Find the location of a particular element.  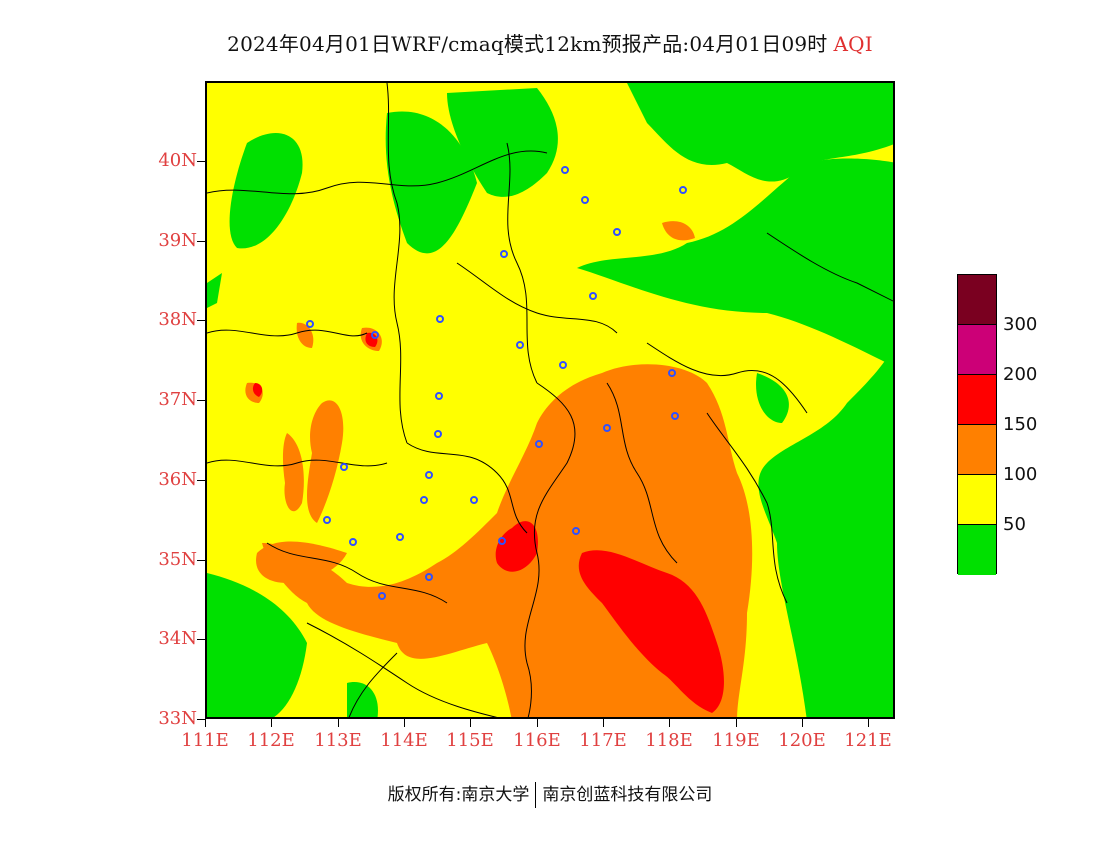

latitude-label: 33N is located at coordinates (177, 718).